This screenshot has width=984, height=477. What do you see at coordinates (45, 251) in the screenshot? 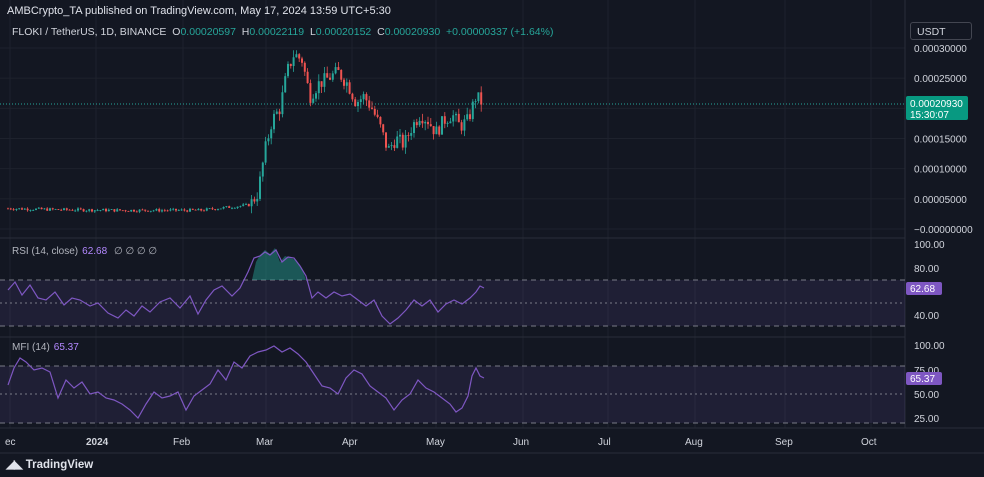
I see `rsi-label: RSI (14, close)` at bounding box center [45, 251].